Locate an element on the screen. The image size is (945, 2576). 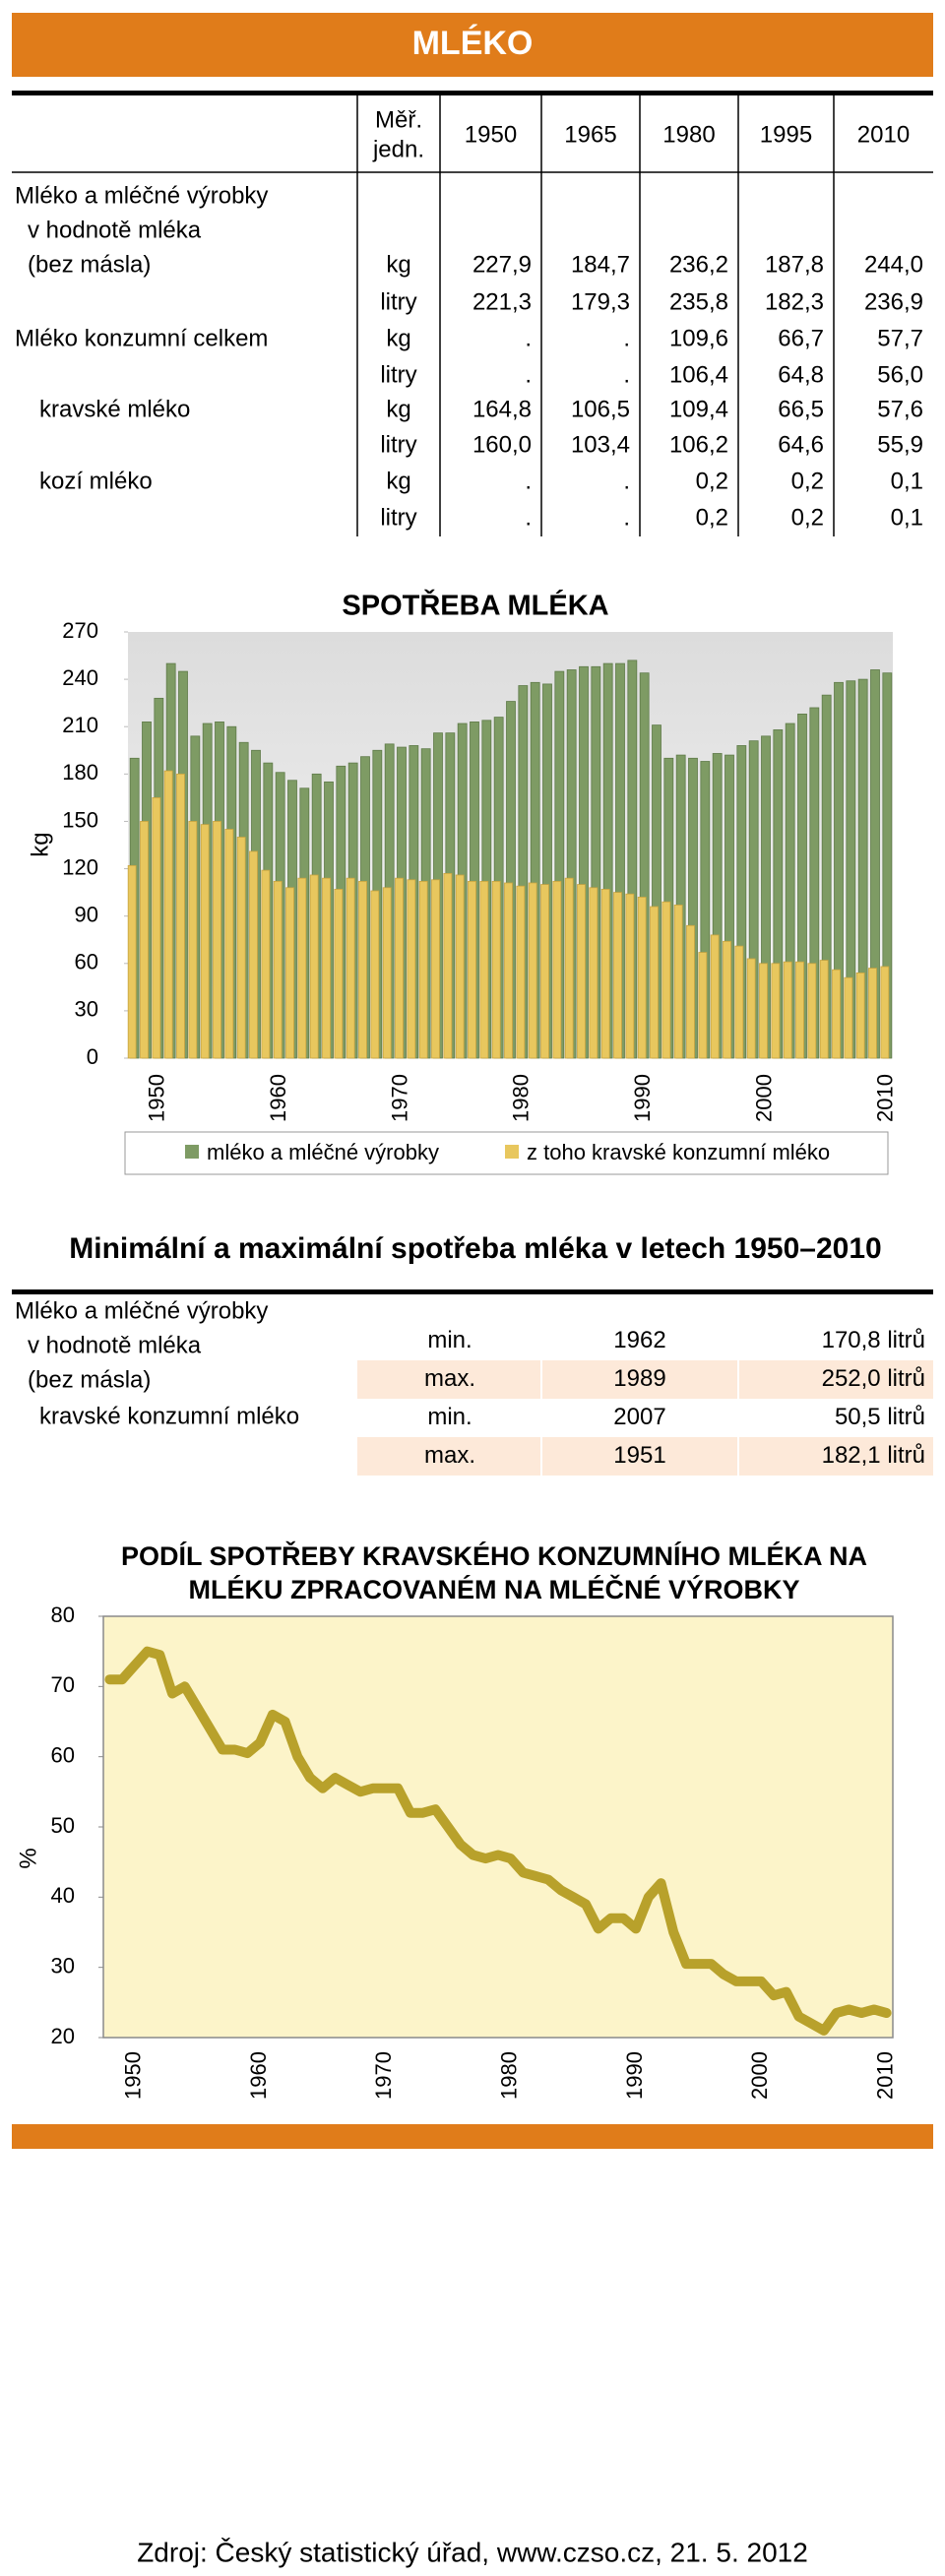
x-tick-label: 1970 is located at coordinates (399, 1098).